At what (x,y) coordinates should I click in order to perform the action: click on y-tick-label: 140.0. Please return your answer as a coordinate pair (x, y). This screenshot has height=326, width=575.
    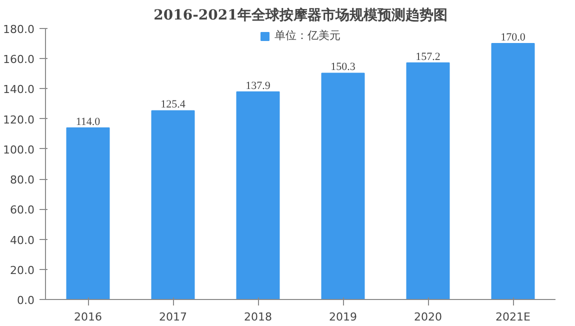
    Looking at the image, I should click on (19, 89).